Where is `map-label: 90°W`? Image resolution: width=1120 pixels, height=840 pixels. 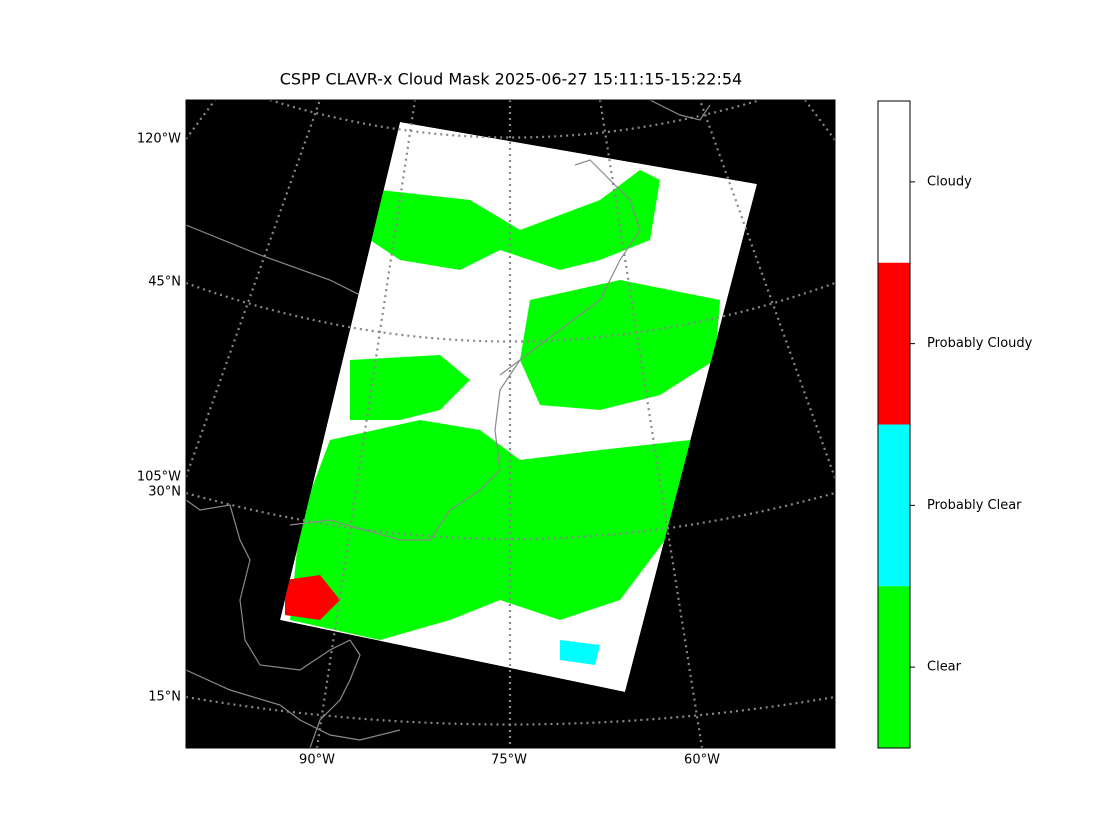
map-label: 90°W is located at coordinates (317, 760).